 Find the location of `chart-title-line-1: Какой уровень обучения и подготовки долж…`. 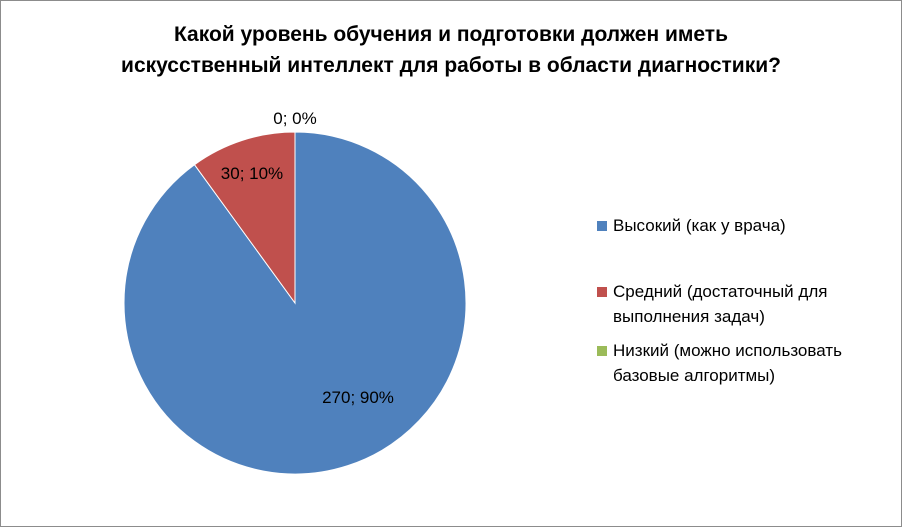

chart-title-line-1: Какой уровень обучения и подготовки долж… is located at coordinates (451, 34).